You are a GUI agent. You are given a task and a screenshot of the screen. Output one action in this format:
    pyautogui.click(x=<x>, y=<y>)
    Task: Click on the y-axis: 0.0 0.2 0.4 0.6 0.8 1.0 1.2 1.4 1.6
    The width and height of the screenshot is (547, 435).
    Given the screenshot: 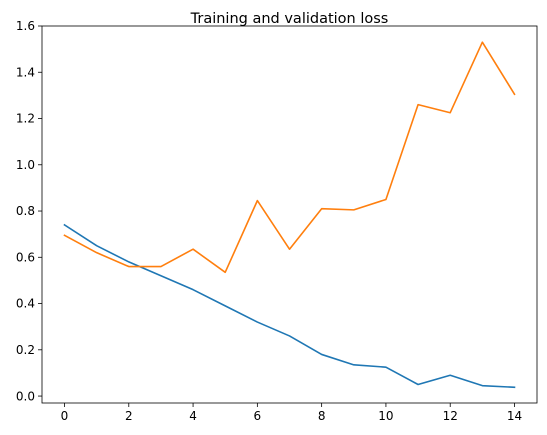 What is the action you would take?
    pyautogui.click(x=29, y=211)
    